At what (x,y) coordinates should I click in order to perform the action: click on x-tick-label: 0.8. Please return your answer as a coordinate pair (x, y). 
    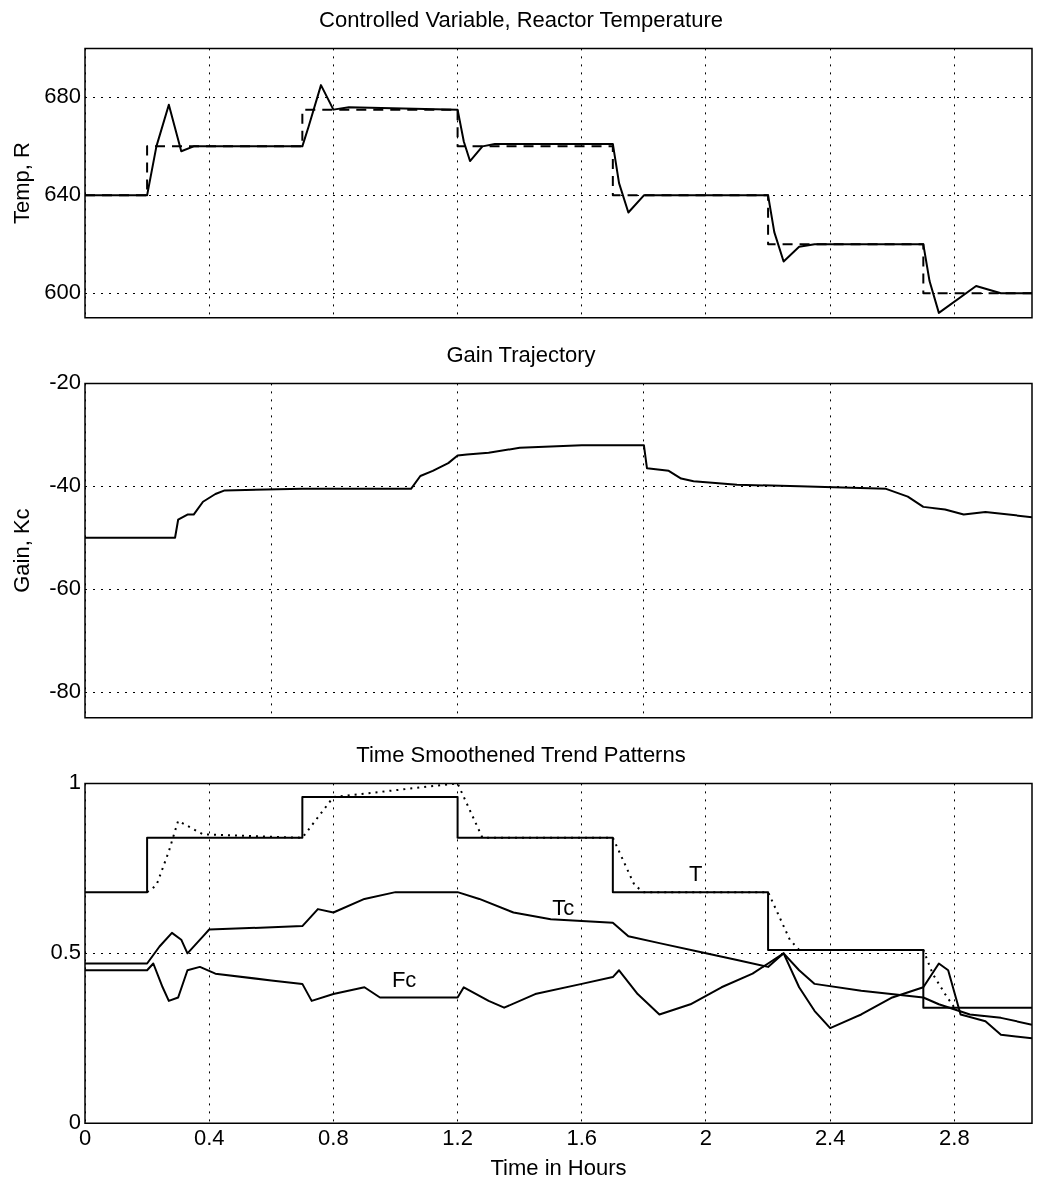
    Looking at the image, I should click on (333, 1138).